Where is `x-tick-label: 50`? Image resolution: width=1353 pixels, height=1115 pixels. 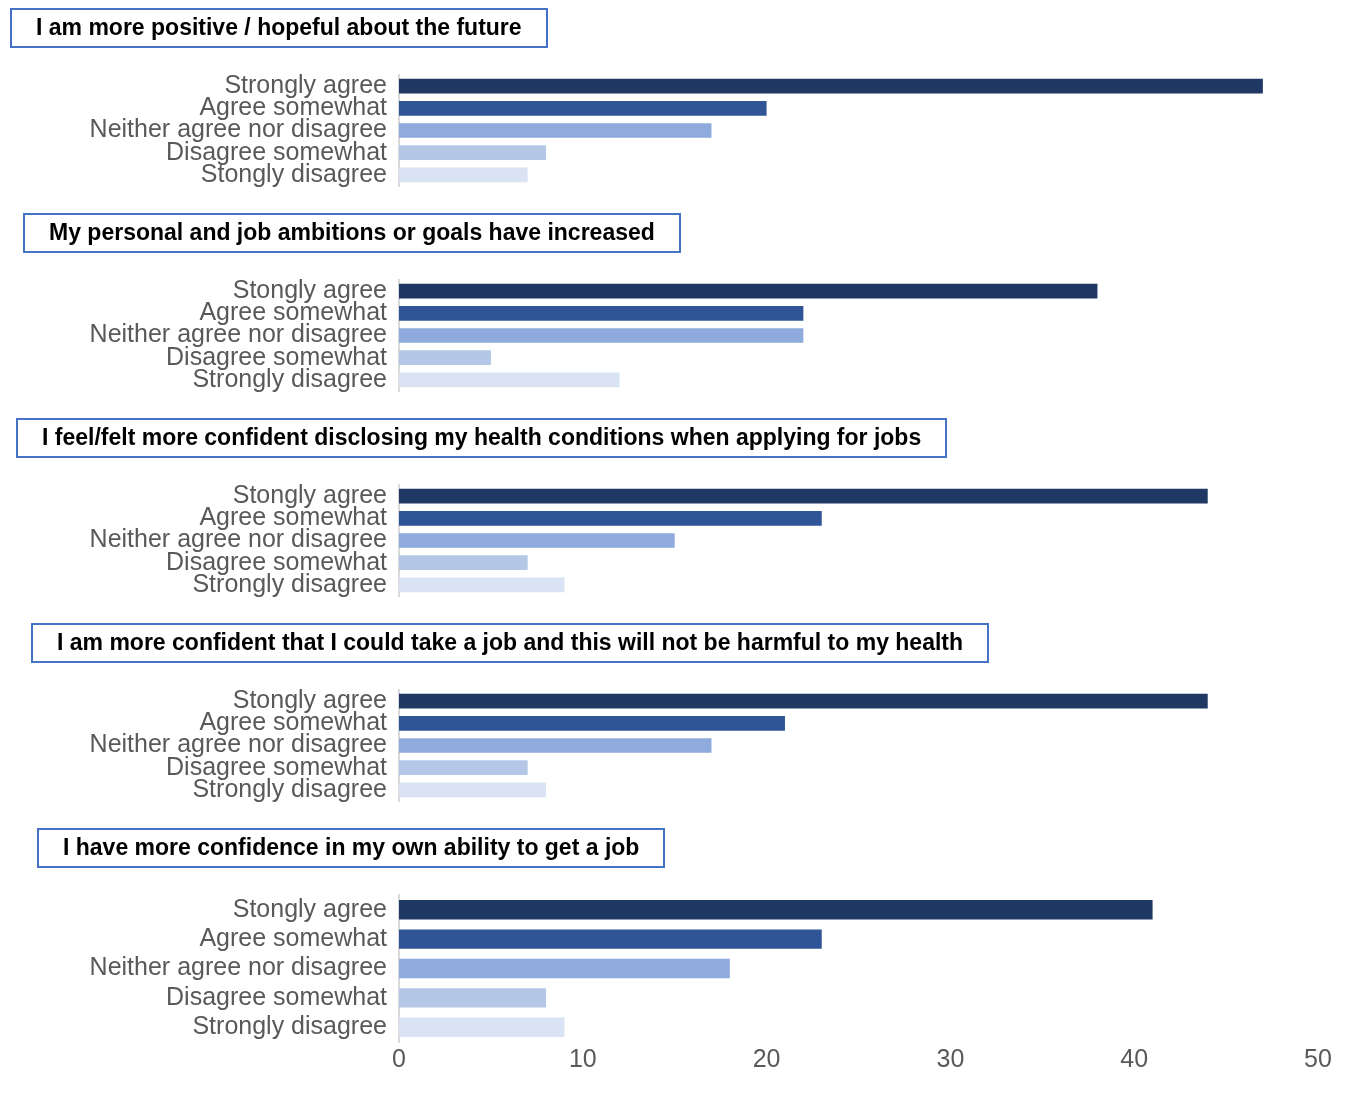 x-tick-label: 50 is located at coordinates (1318, 1057).